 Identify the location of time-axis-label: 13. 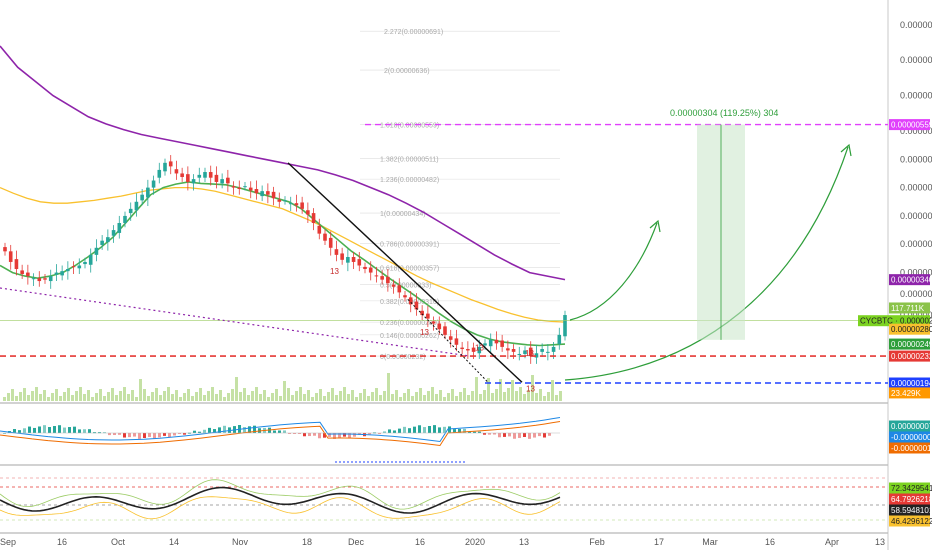
(524, 542).